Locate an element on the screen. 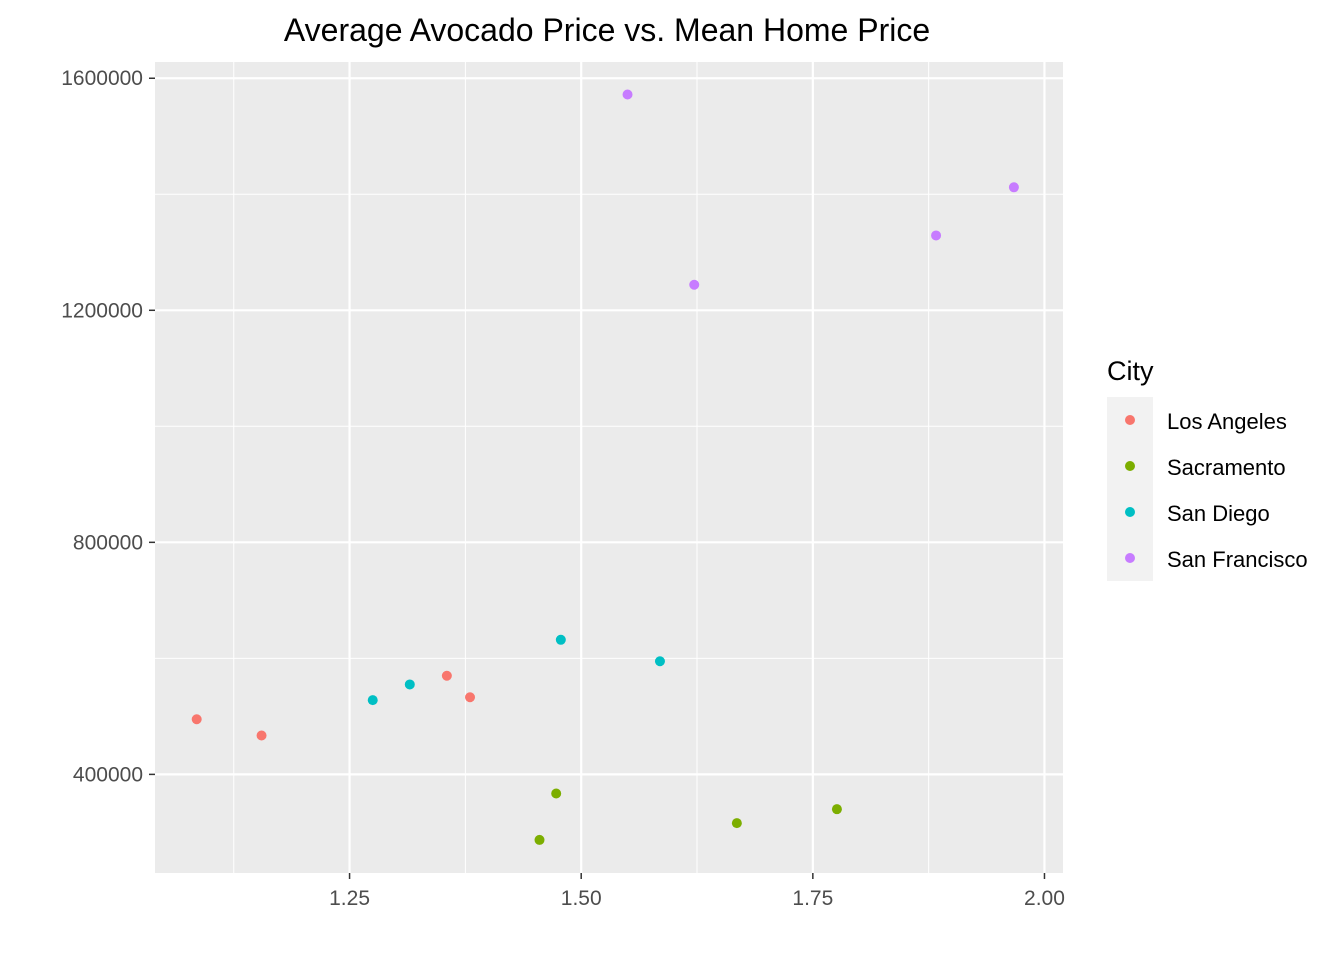 This screenshot has width=1344, height=960. legend-key-background is located at coordinates (1130, 489).